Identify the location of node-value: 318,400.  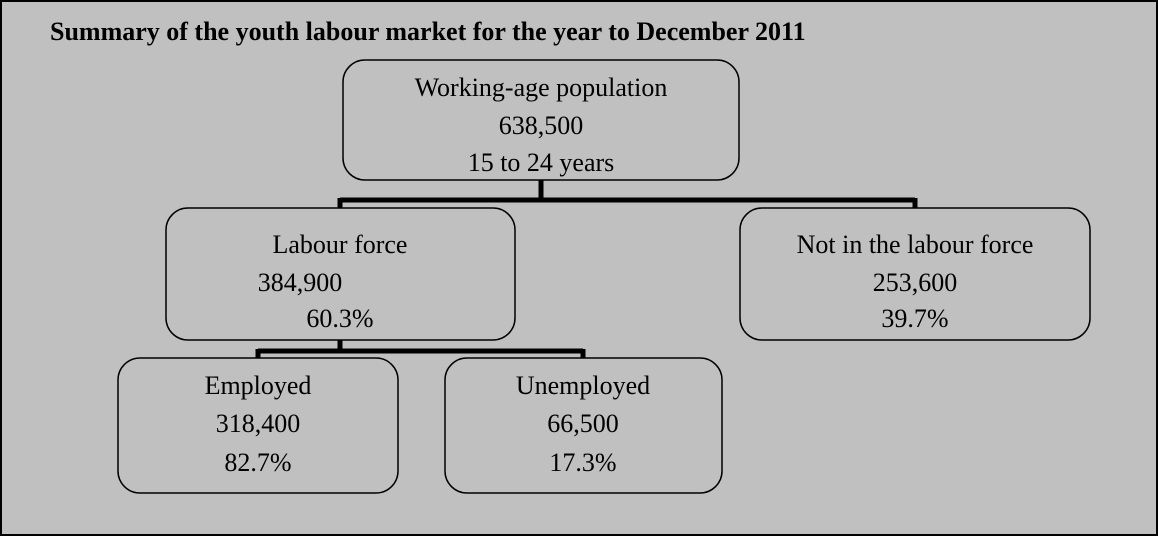
(258, 423).